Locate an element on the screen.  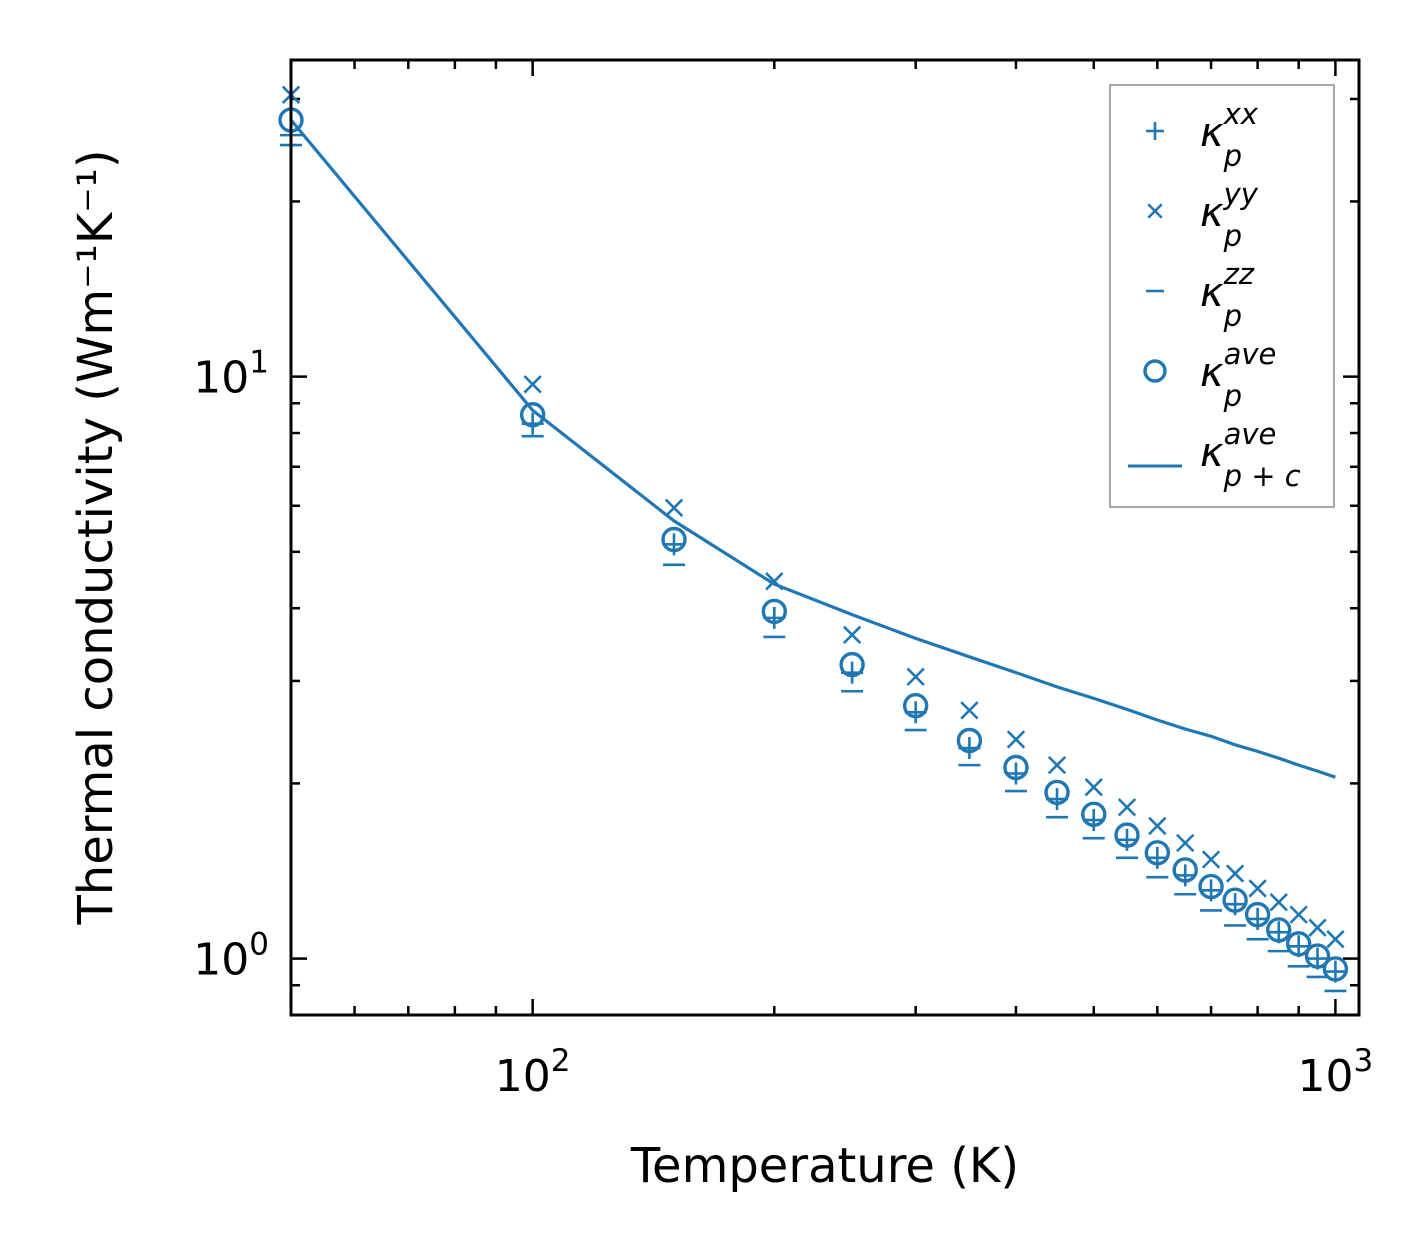
legend-label: κave p is located at coordinates (1238, 375).